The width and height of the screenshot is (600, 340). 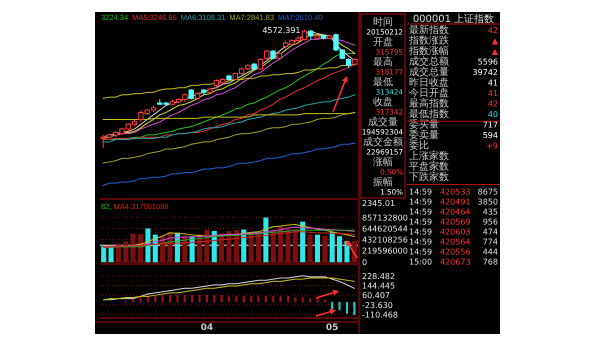 What do you see at coordinates (453, 242) in the screenshot?
I see `text: 14:59 420564 774` at bounding box center [453, 242].